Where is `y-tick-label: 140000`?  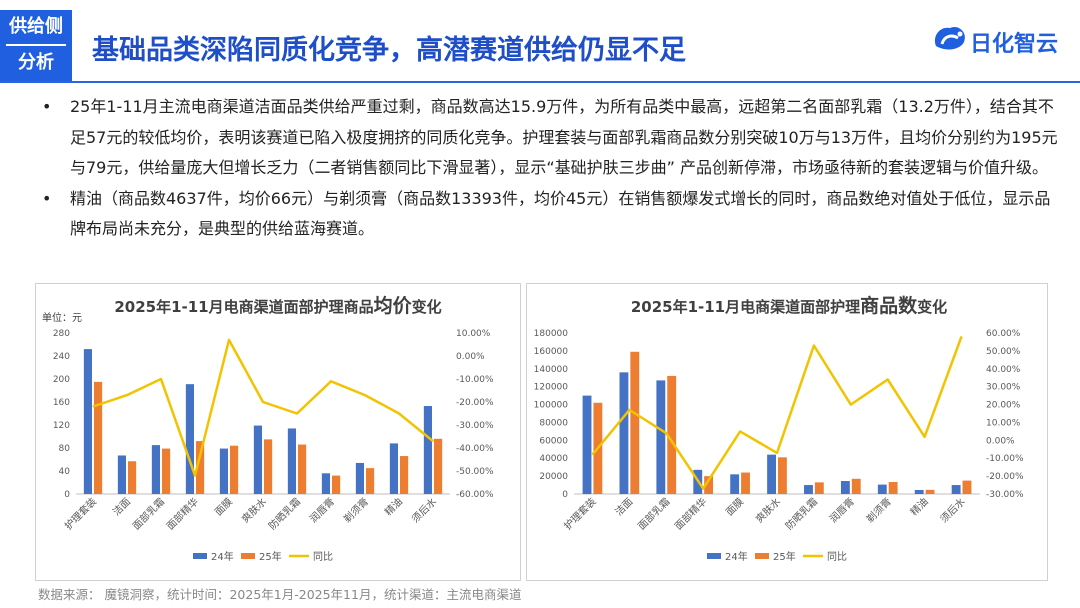 y-tick-label: 140000 is located at coordinates (551, 370).